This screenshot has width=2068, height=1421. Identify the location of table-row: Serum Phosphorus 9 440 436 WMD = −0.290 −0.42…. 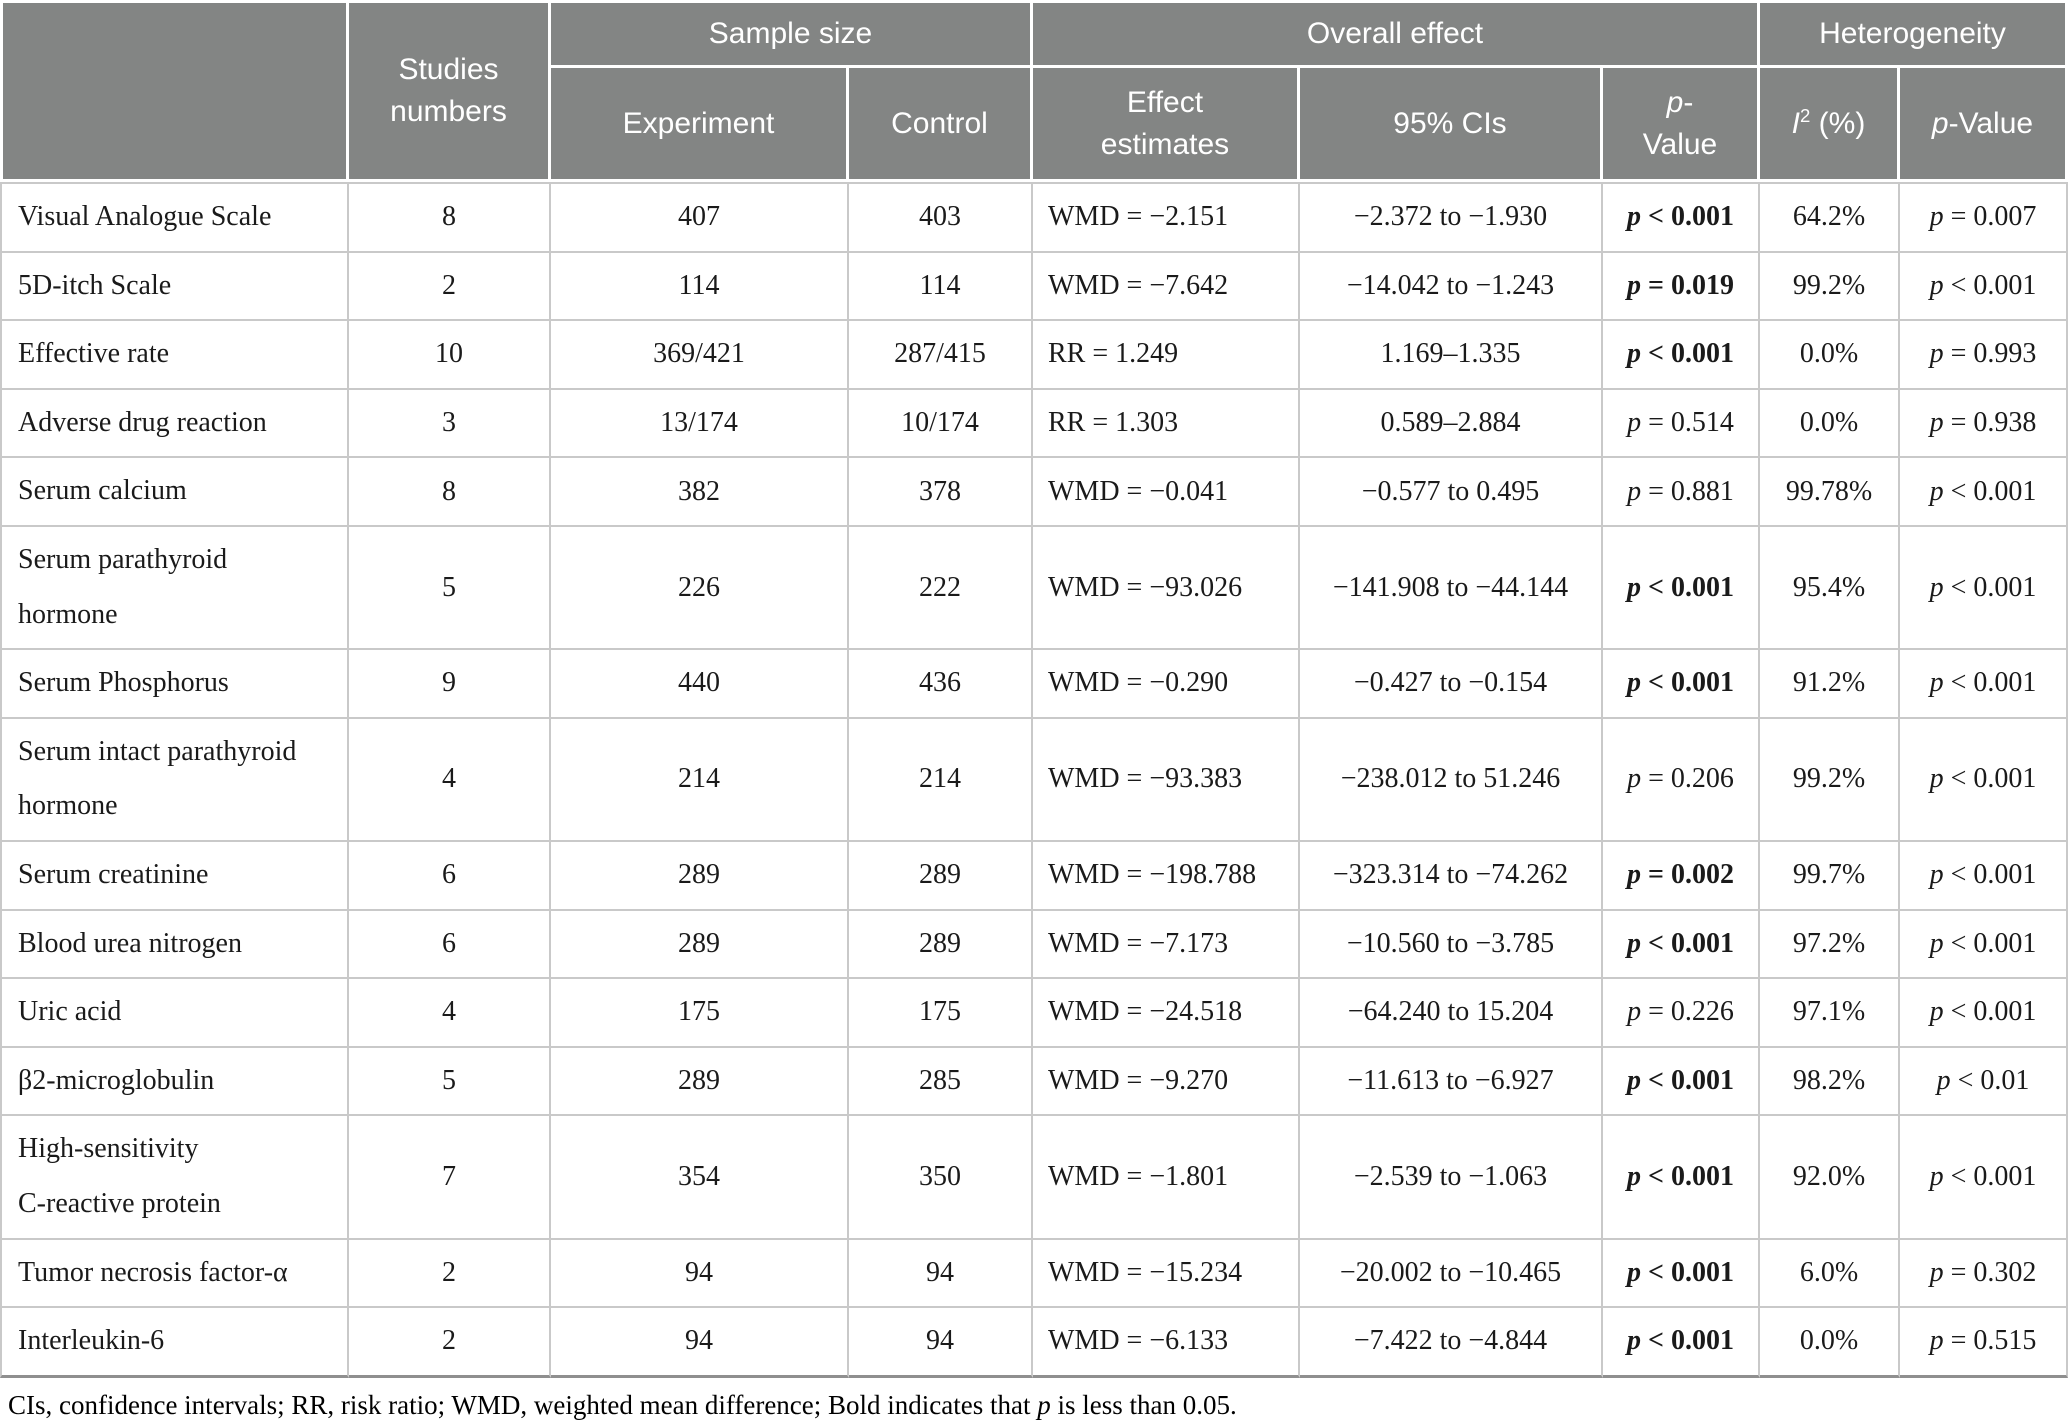
(1034, 684).